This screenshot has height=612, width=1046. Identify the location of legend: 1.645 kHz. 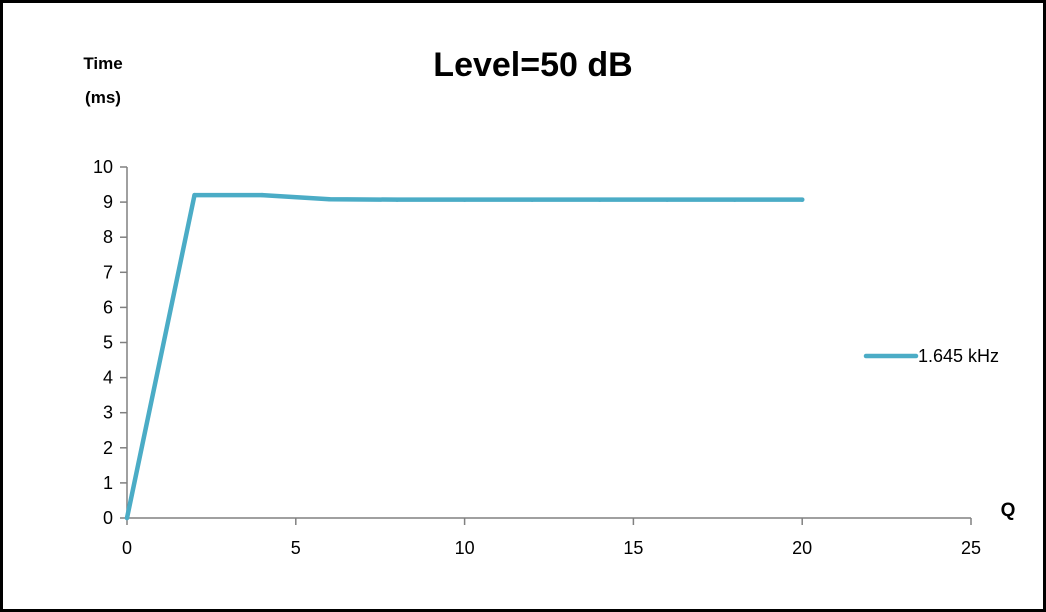
(931, 356).